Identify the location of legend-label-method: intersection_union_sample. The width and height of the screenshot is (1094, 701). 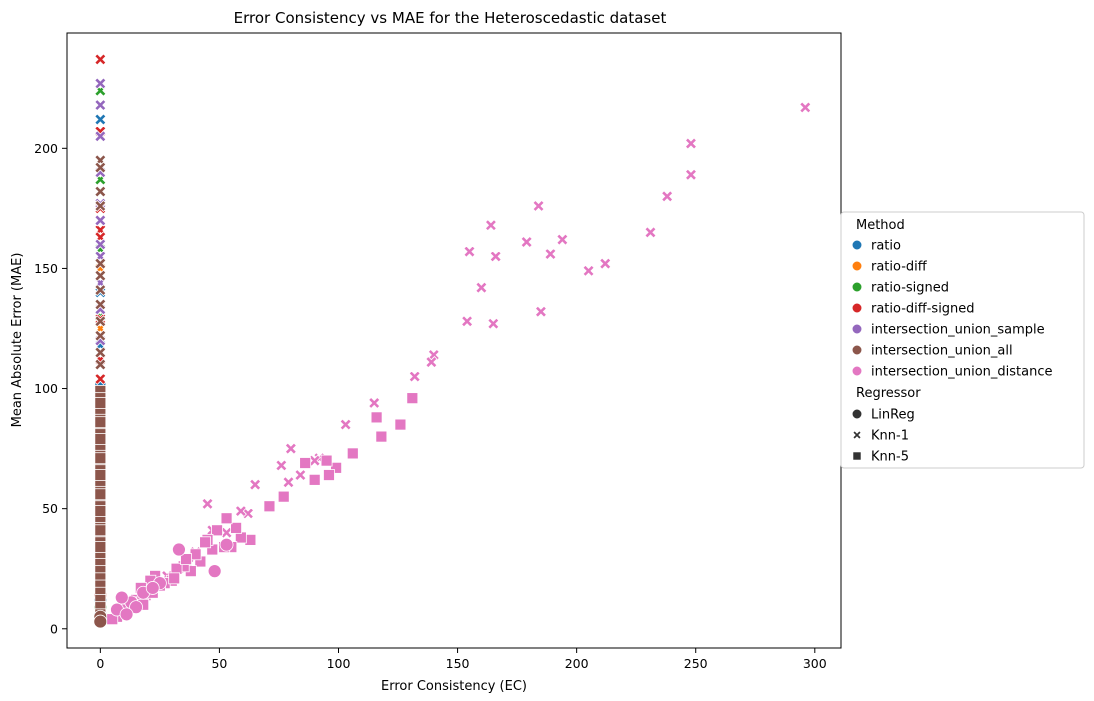
(958, 330).